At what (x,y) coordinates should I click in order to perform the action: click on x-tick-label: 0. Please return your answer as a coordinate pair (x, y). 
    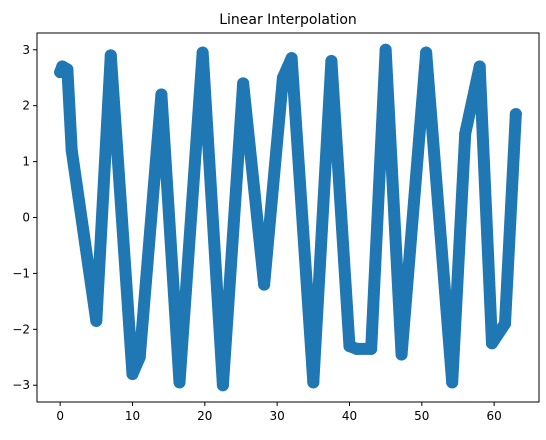
    Looking at the image, I should click on (60, 416).